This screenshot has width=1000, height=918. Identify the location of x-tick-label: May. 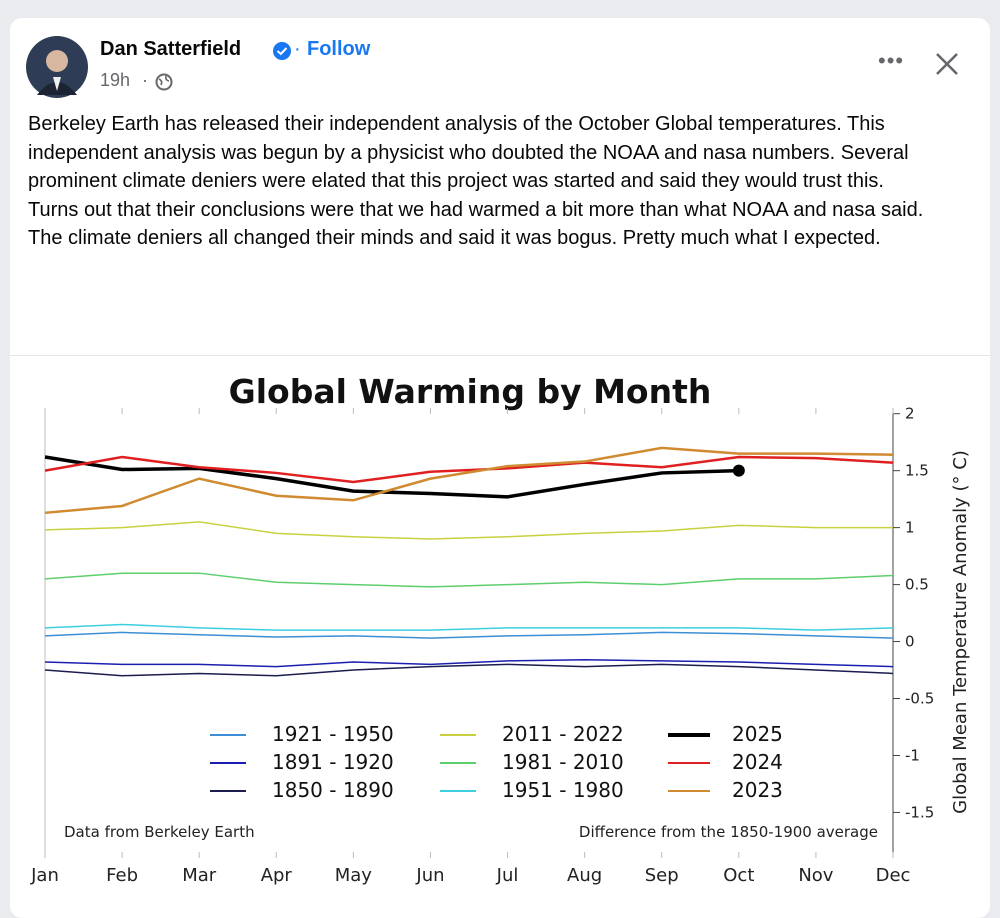
(354, 875).